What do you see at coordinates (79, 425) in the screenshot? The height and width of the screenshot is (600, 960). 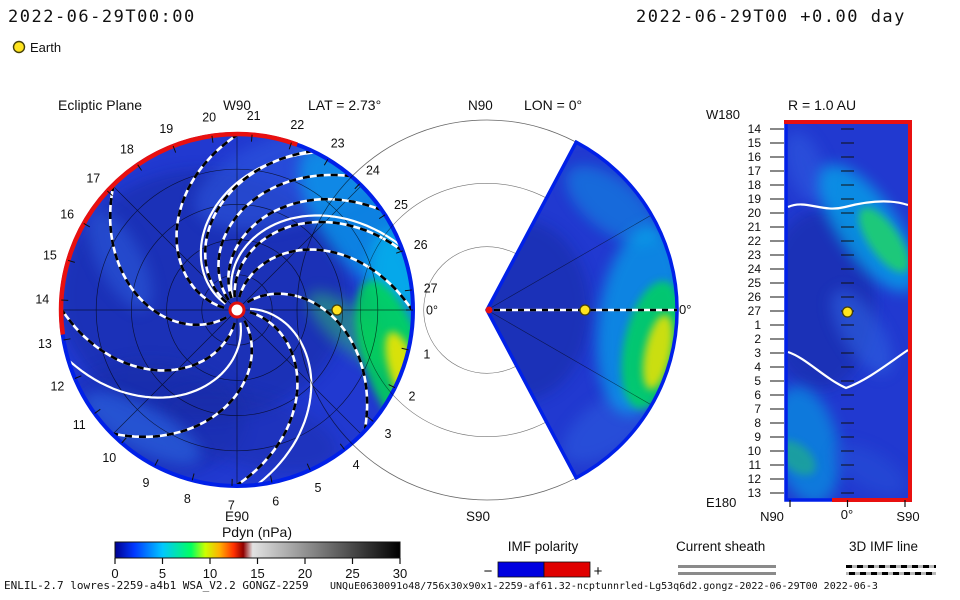 I see `ring-label: 11` at bounding box center [79, 425].